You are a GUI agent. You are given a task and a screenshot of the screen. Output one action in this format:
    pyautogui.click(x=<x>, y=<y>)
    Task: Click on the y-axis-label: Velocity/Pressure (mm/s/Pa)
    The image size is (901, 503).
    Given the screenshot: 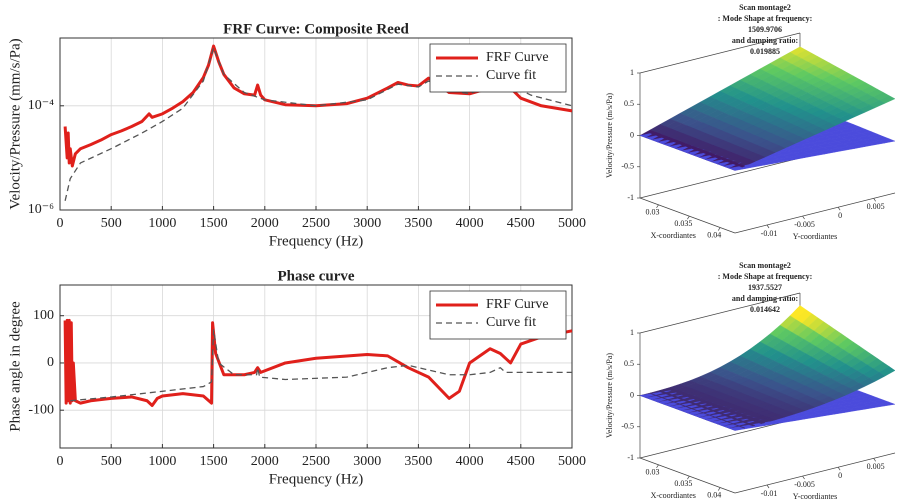 What is the action you would take?
    pyautogui.click(x=15, y=123)
    